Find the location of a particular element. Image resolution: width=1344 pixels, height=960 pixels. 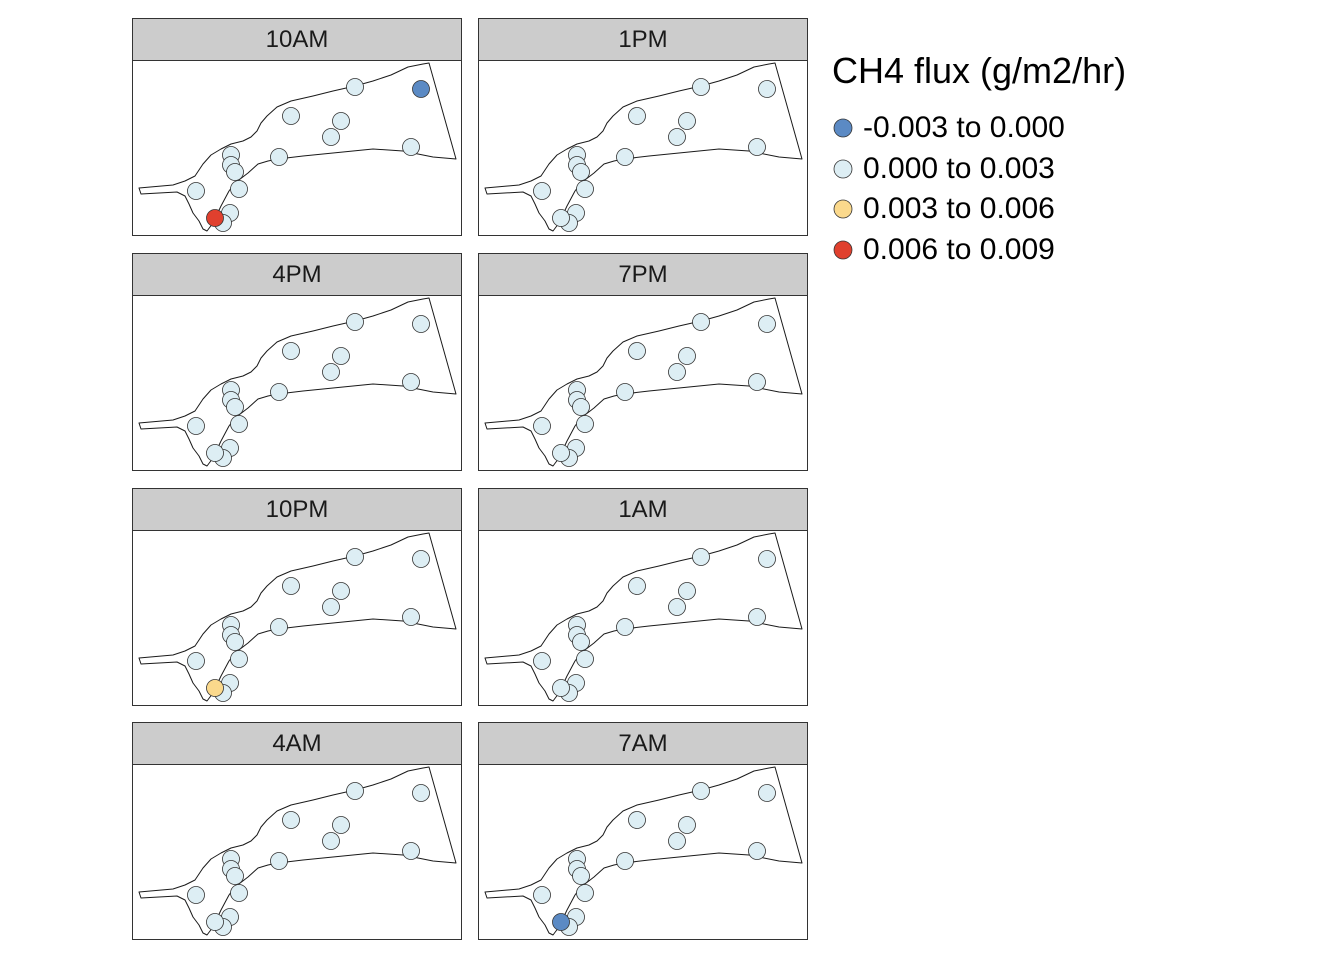

facet-label: 4AM is located at coordinates (297, 743).